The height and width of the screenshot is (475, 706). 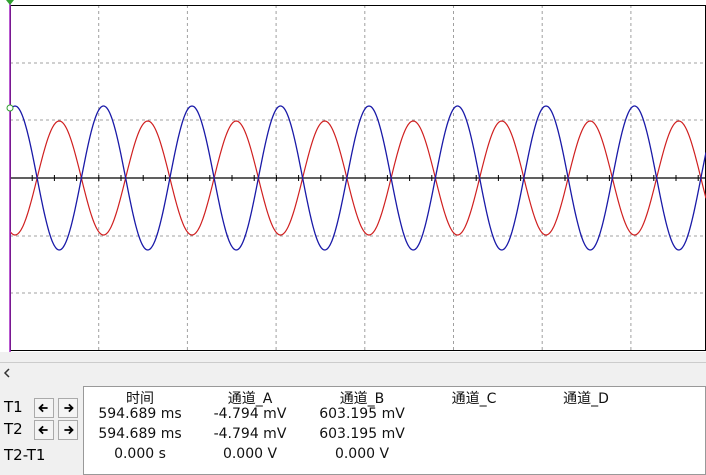 I want to click on cursor-label: T2-T1, so click(x=25, y=455).